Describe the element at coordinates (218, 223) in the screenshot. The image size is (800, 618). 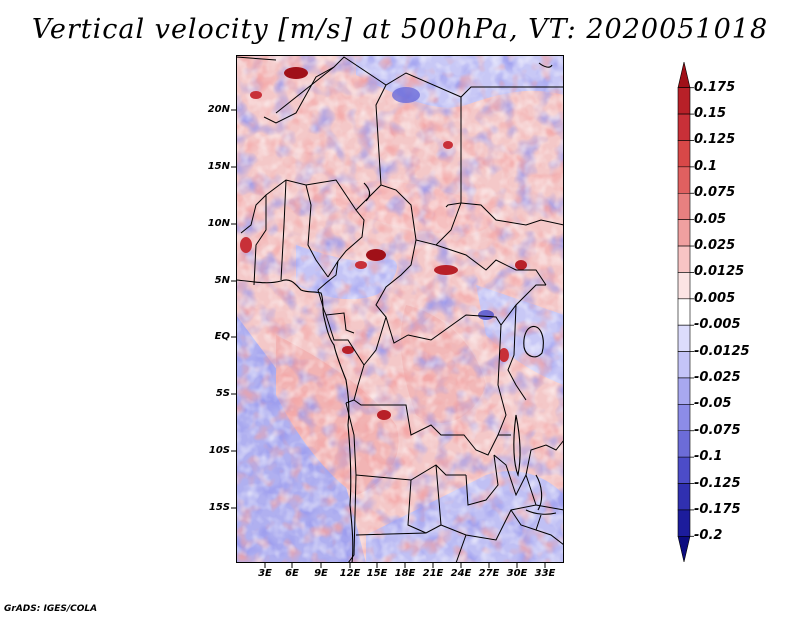
I see `lat-label-10n: 10N` at that location.